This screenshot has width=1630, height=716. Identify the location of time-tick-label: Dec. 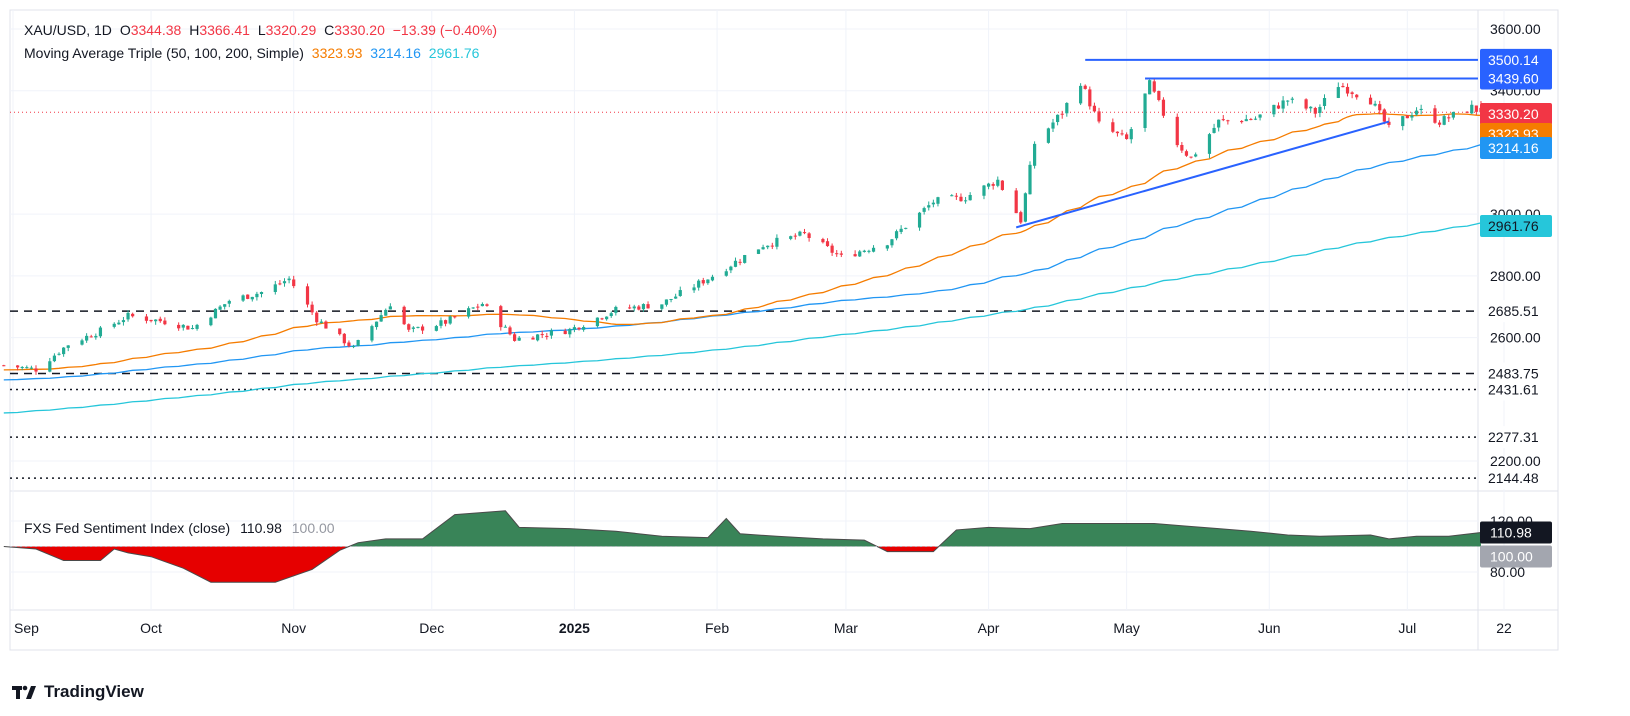
(431, 628).